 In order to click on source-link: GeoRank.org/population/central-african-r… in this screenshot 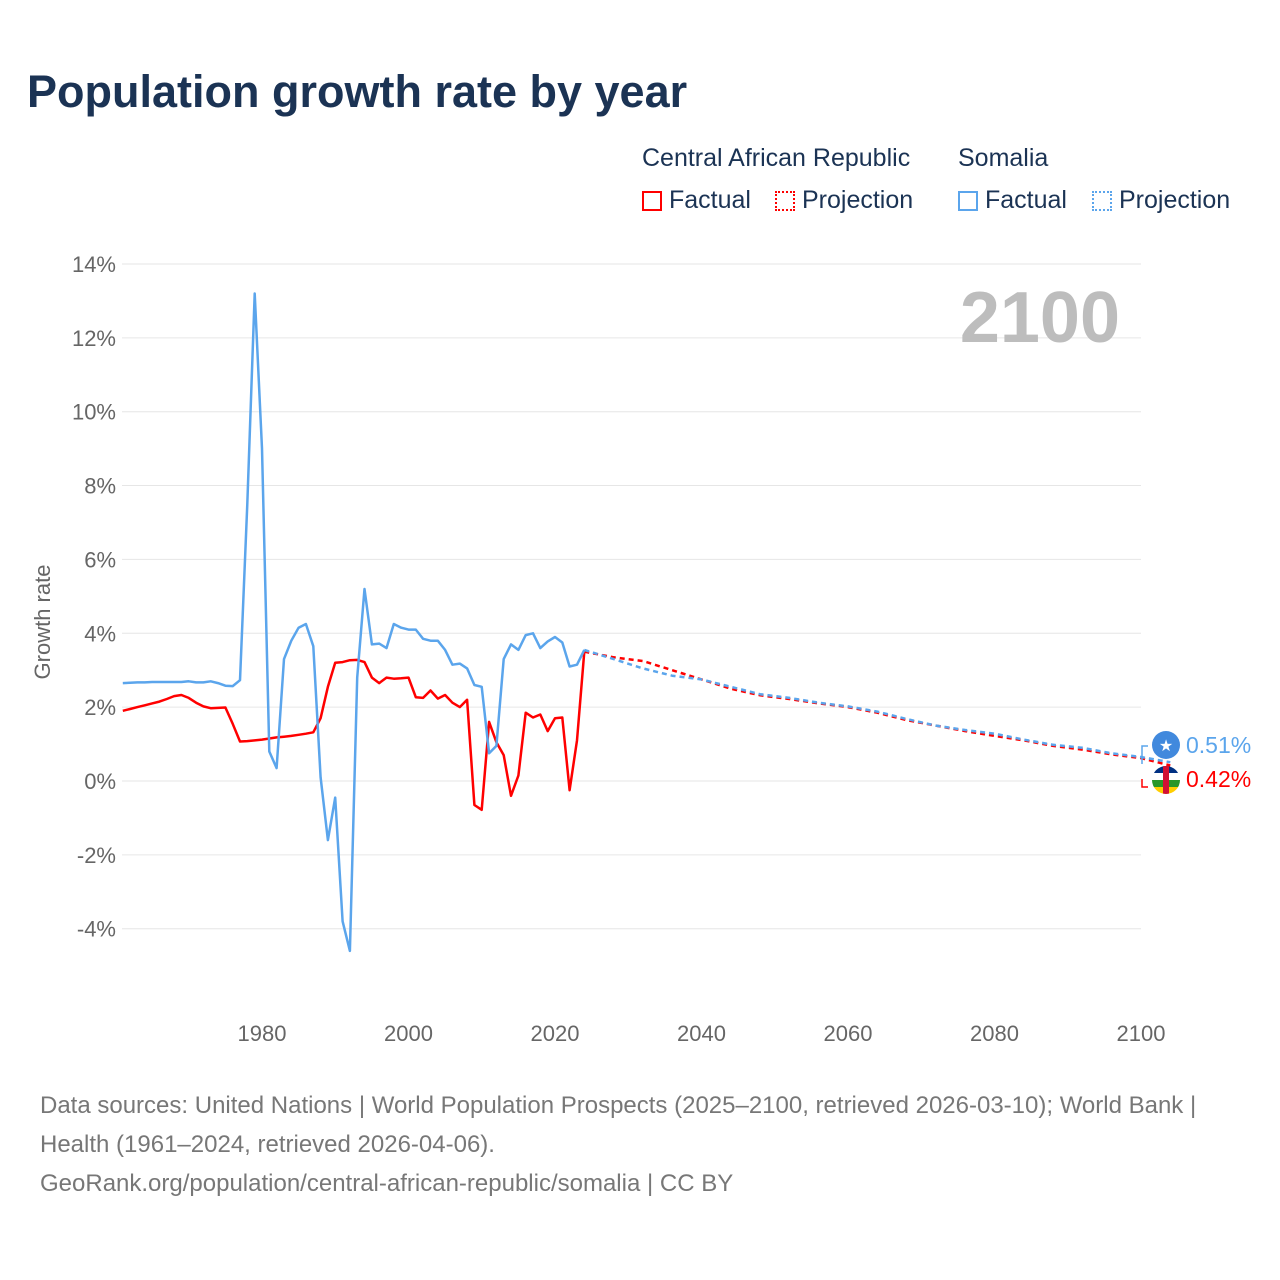, I will do `click(387, 1183)`.